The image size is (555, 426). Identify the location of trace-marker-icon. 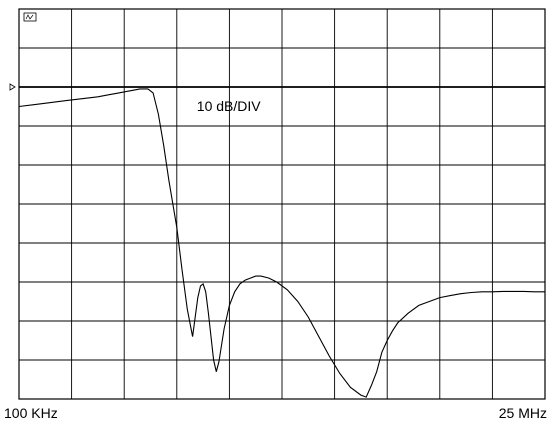
(30, 17).